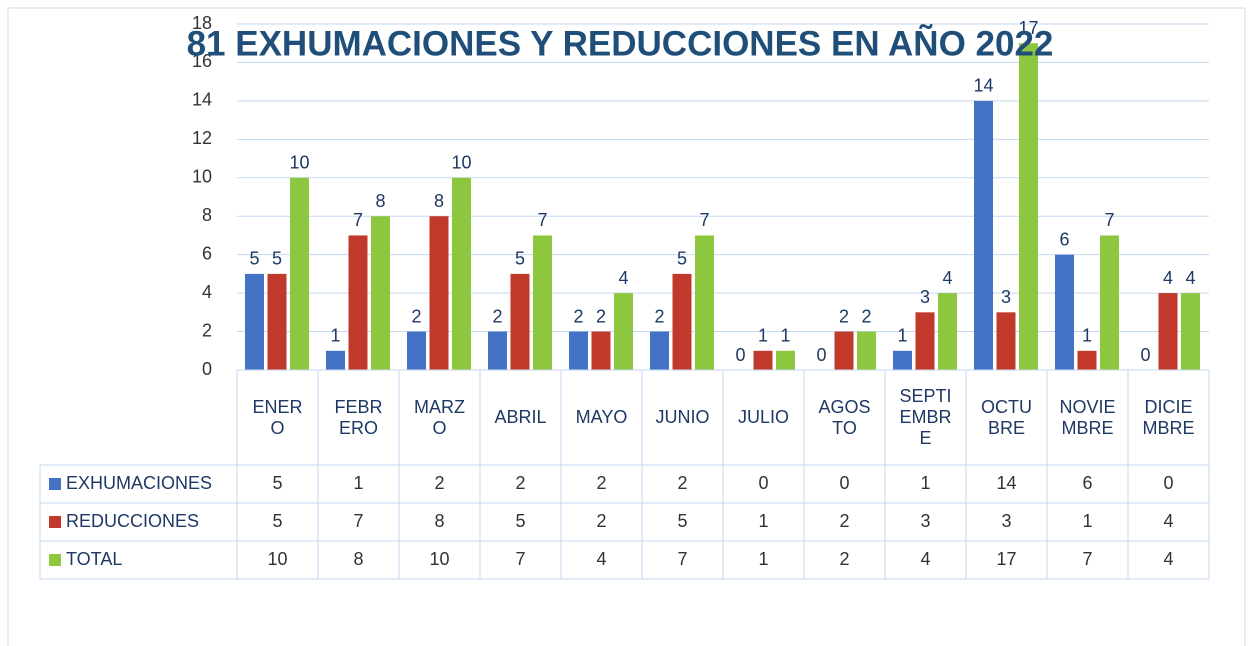 This screenshot has height=646, width=1253. What do you see at coordinates (1006, 417) in the screenshot?
I see `x-tick-label: OCTUBRE` at bounding box center [1006, 417].